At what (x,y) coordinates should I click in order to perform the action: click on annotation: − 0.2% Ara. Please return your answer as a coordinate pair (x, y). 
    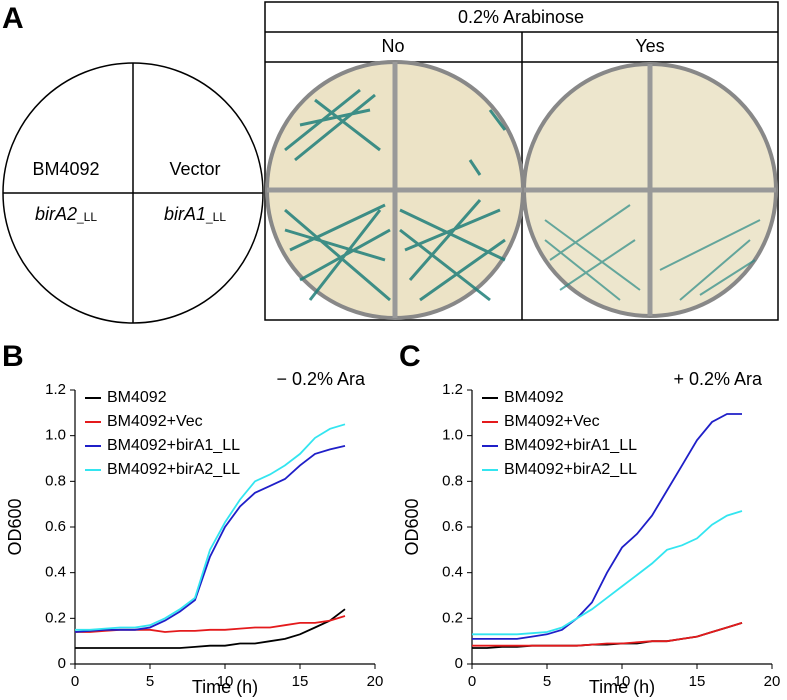
    Looking at the image, I should click on (321, 379).